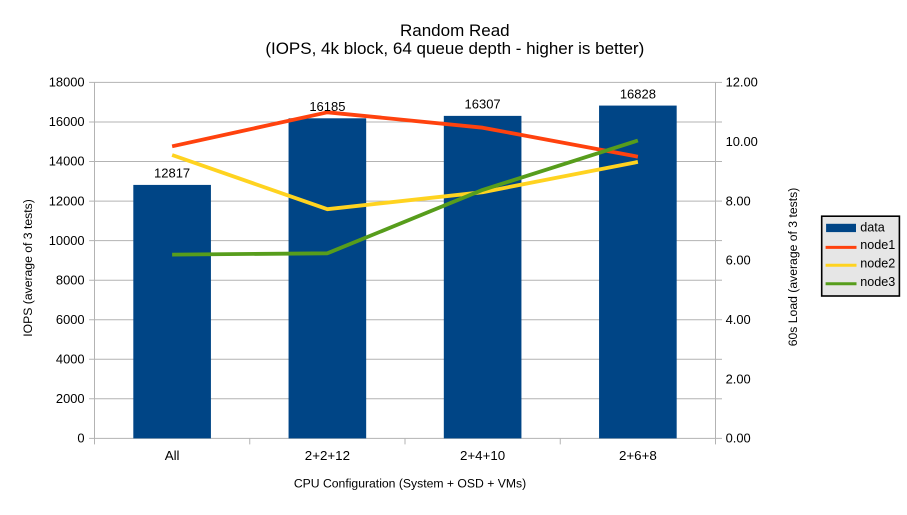 The height and width of the screenshot is (515, 907). I want to click on svg-text: 0.00, so click(738, 438).